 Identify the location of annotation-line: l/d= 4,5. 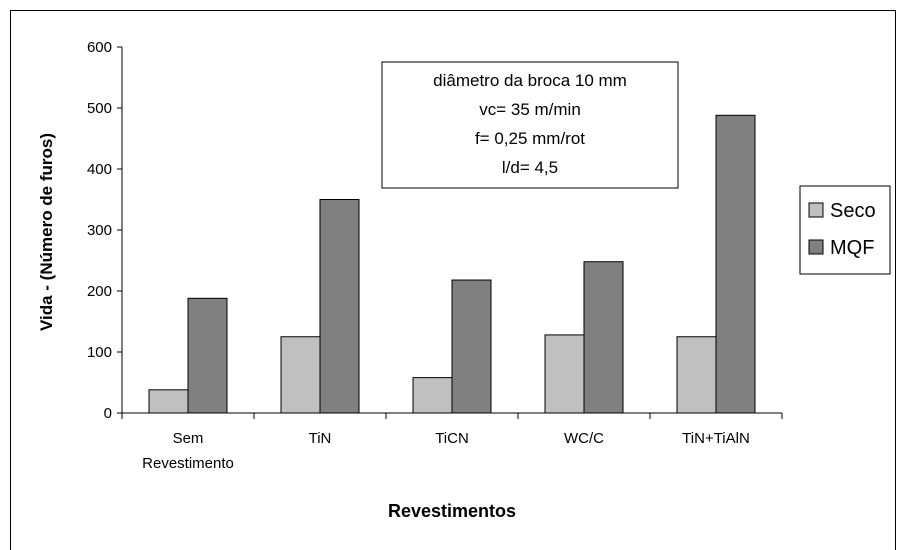
(530, 167).